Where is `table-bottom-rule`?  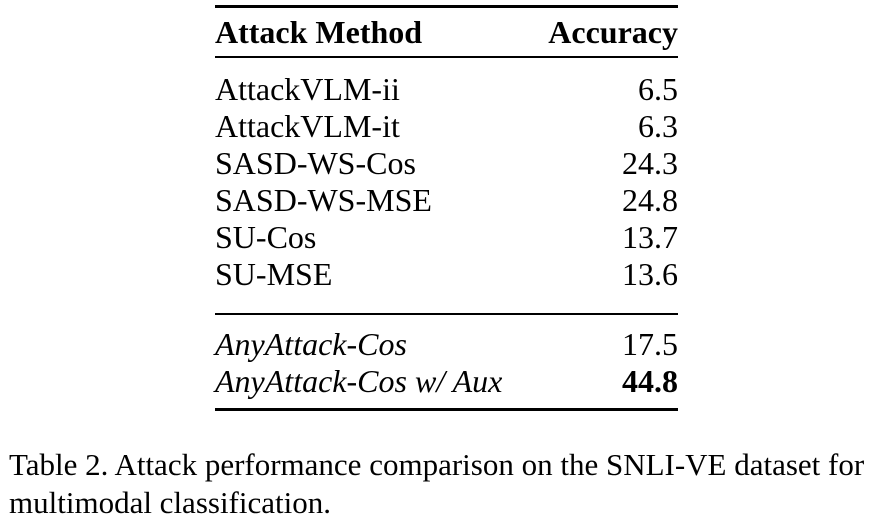 table-bottom-rule is located at coordinates (446, 409).